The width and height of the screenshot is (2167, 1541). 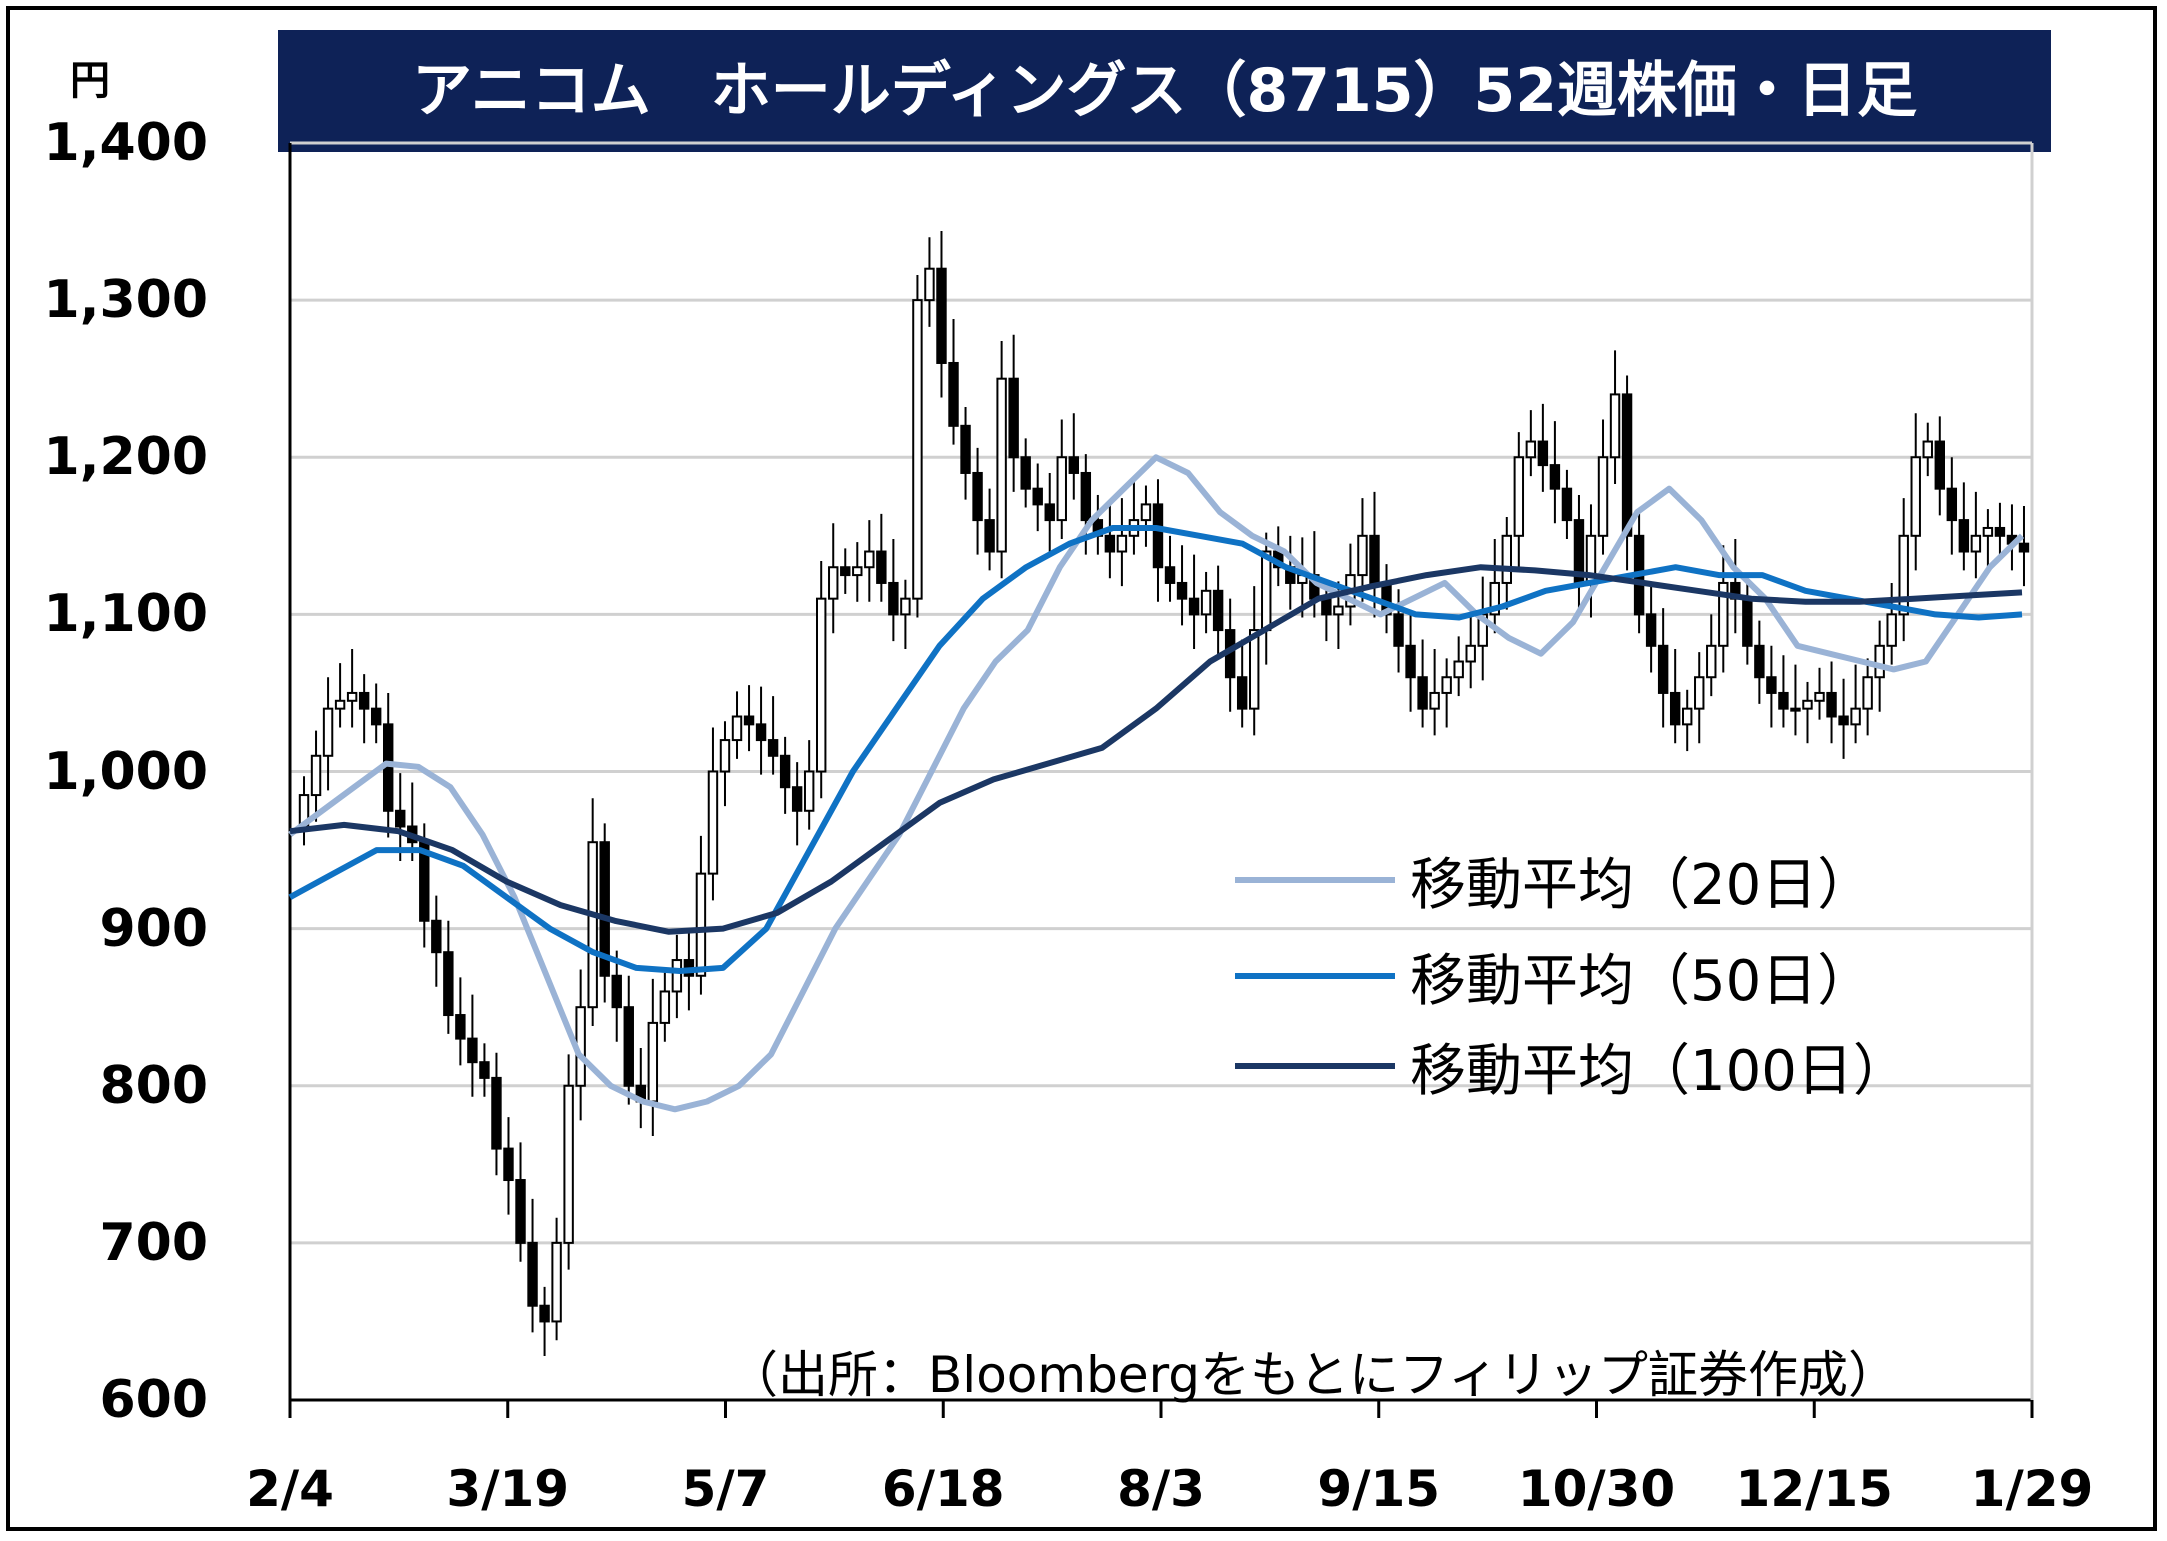 What do you see at coordinates (153, 1085) in the screenshot?
I see `y-tick-label: 800` at bounding box center [153, 1085].